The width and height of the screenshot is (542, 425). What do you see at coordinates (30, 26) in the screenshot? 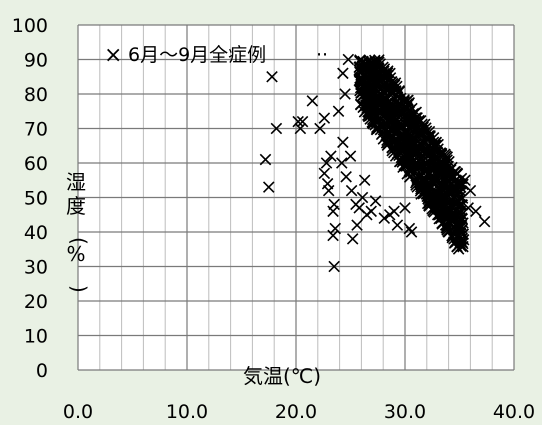
I see `y-tick-label: 100` at bounding box center [30, 26].